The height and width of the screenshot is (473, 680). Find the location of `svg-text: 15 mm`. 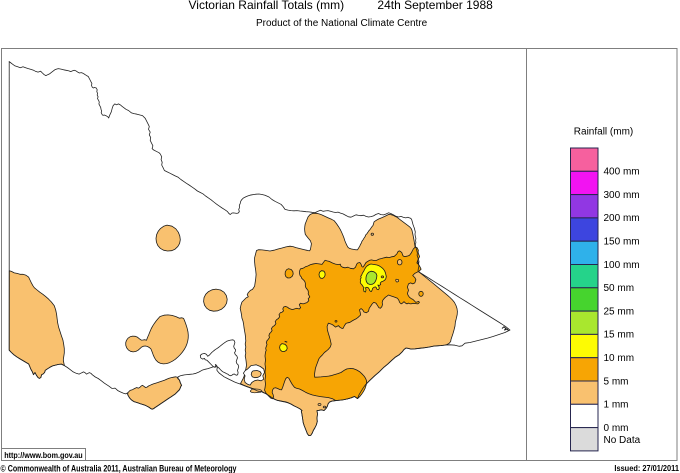

svg-text: 15 mm is located at coordinates (619, 335).